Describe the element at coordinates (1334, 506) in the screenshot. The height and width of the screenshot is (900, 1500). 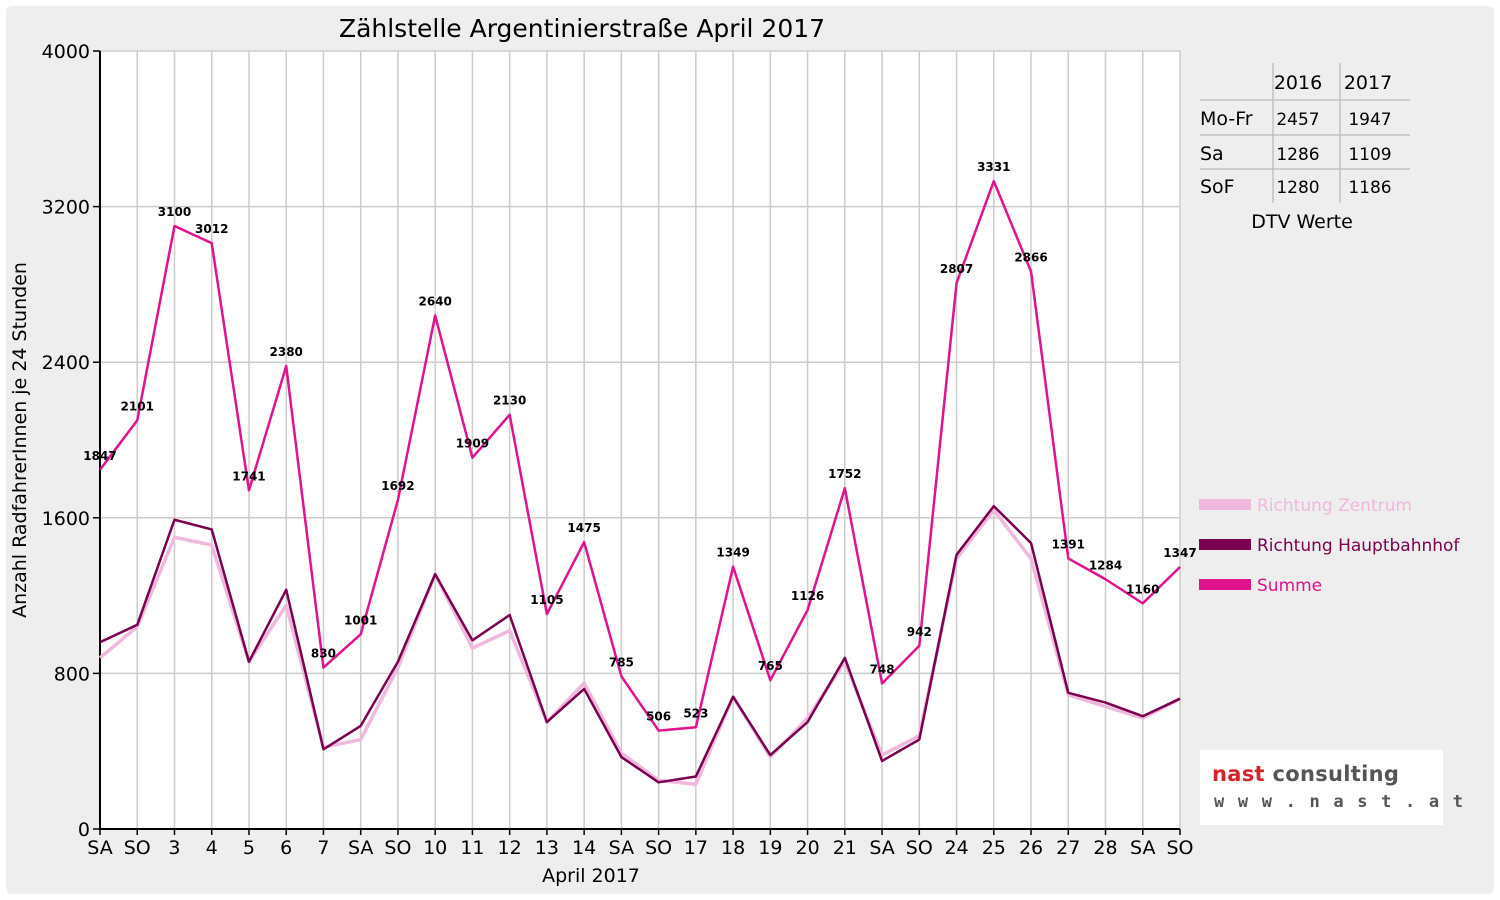
I see `legend-label: Richtung Zentrum` at that location.